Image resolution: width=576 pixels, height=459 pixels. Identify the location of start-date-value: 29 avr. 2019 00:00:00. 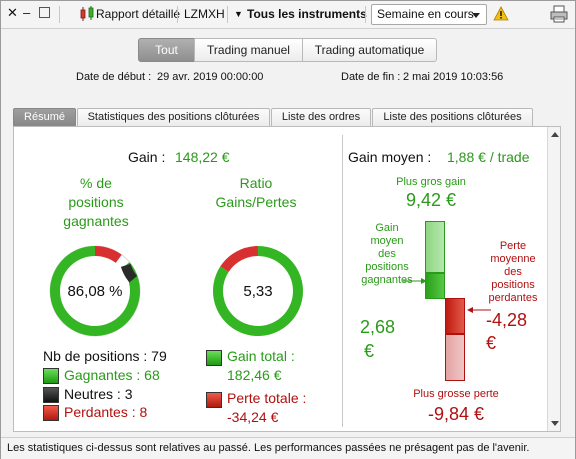
(210, 77).